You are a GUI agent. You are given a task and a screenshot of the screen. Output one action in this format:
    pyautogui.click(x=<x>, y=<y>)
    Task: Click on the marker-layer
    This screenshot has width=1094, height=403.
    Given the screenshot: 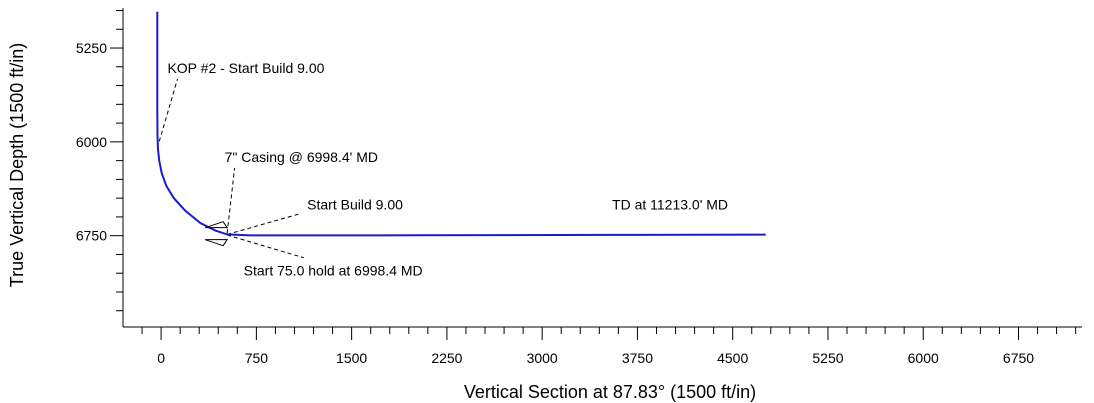 What is the action you would take?
    pyautogui.click(x=216, y=234)
    